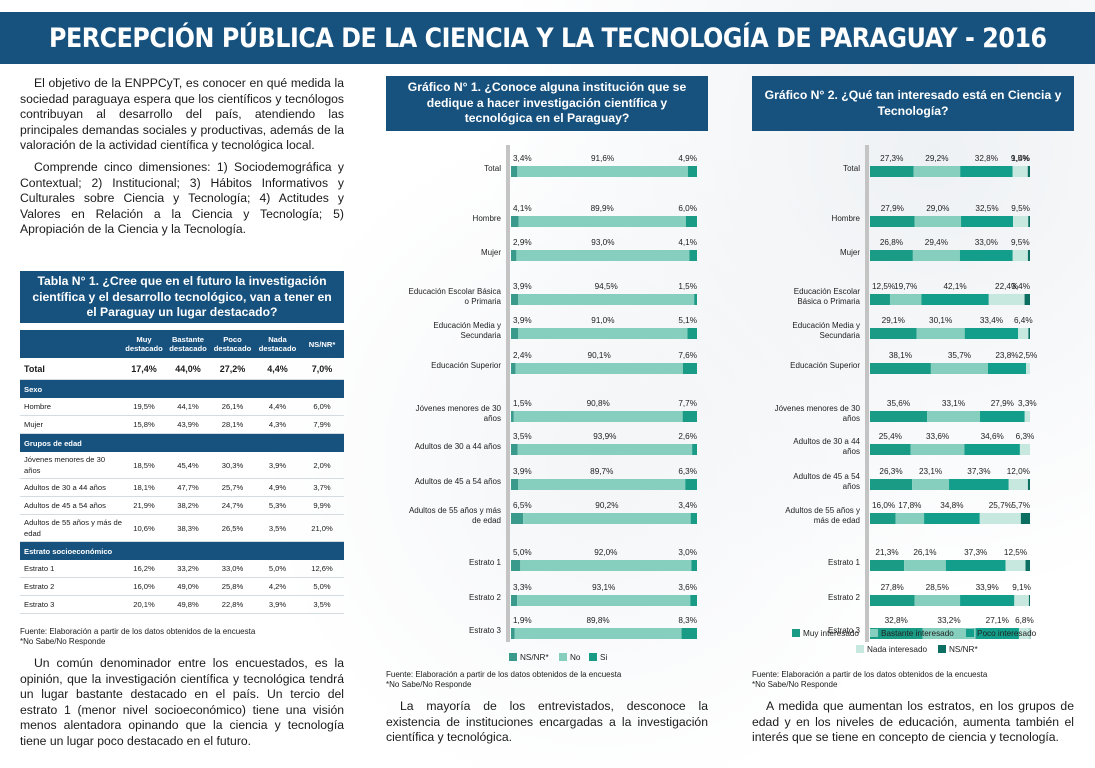  What do you see at coordinates (951, 505) in the screenshot?
I see `chart2-data-label: 34,8%` at bounding box center [951, 505].